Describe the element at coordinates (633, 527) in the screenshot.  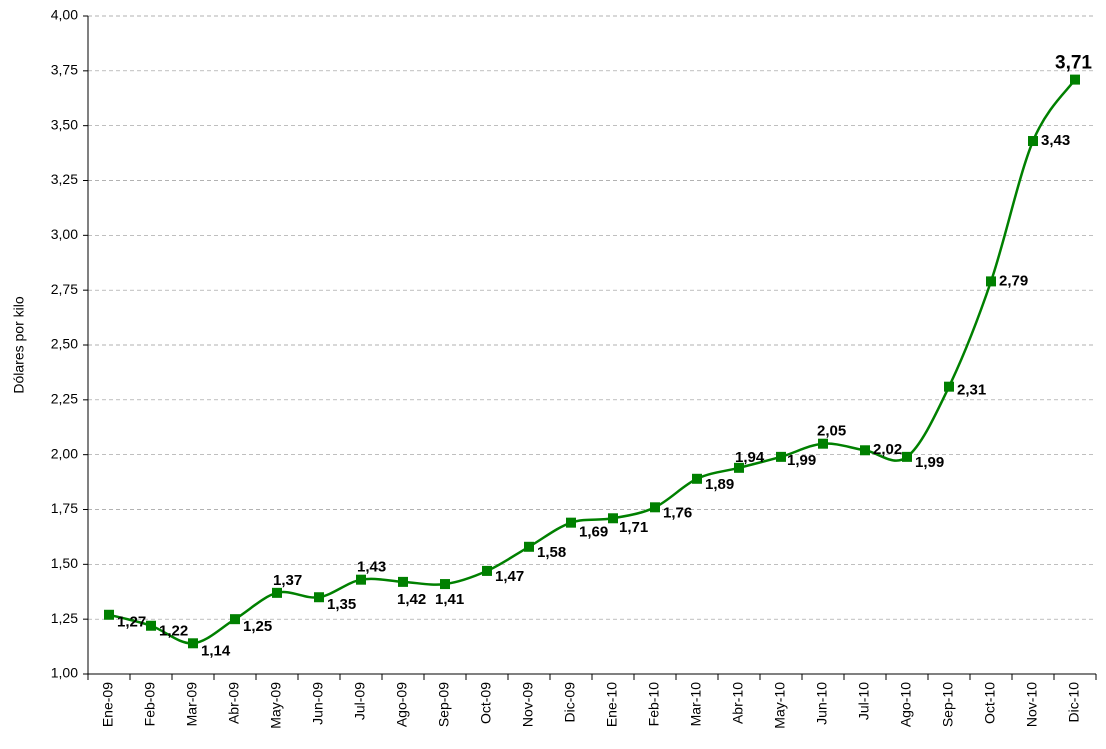
I see `data-label: 1,71` at that location.